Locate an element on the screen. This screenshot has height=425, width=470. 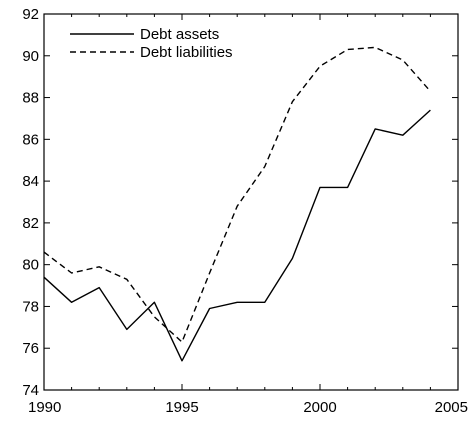
y-tick-label: 88 is located at coordinates (30, 98).